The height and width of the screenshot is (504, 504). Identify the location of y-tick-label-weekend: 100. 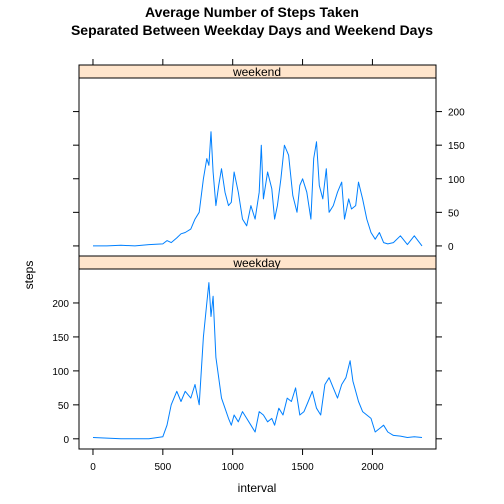
(456, 180).